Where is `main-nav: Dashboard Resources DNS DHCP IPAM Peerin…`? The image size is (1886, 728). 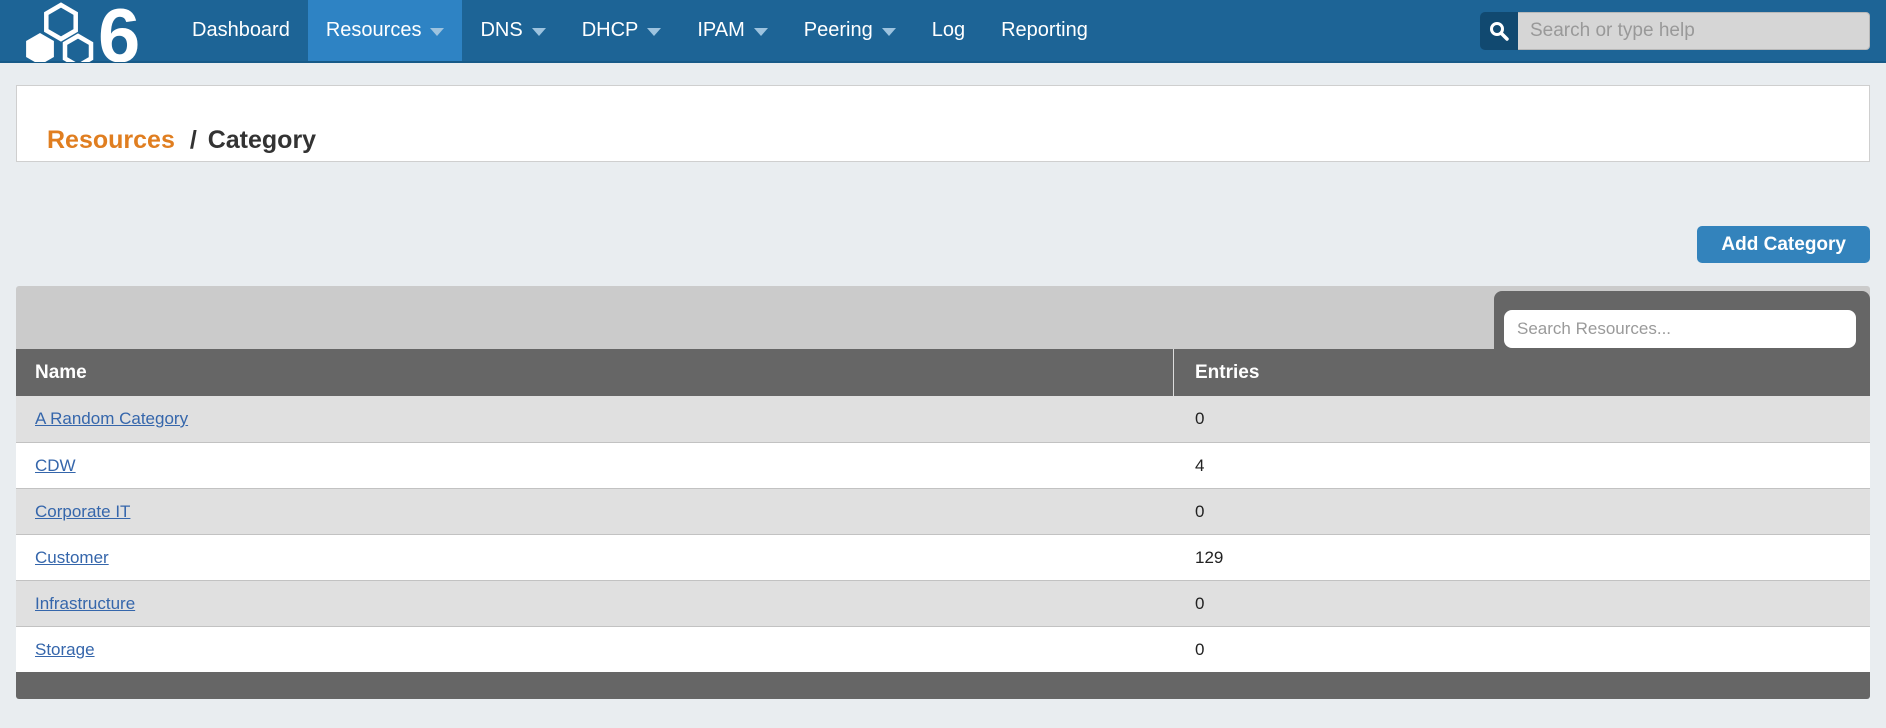 main-nav: Dashboard Resources DNS DHCP IPAM Peerin… is located at coordinates (640, 30).